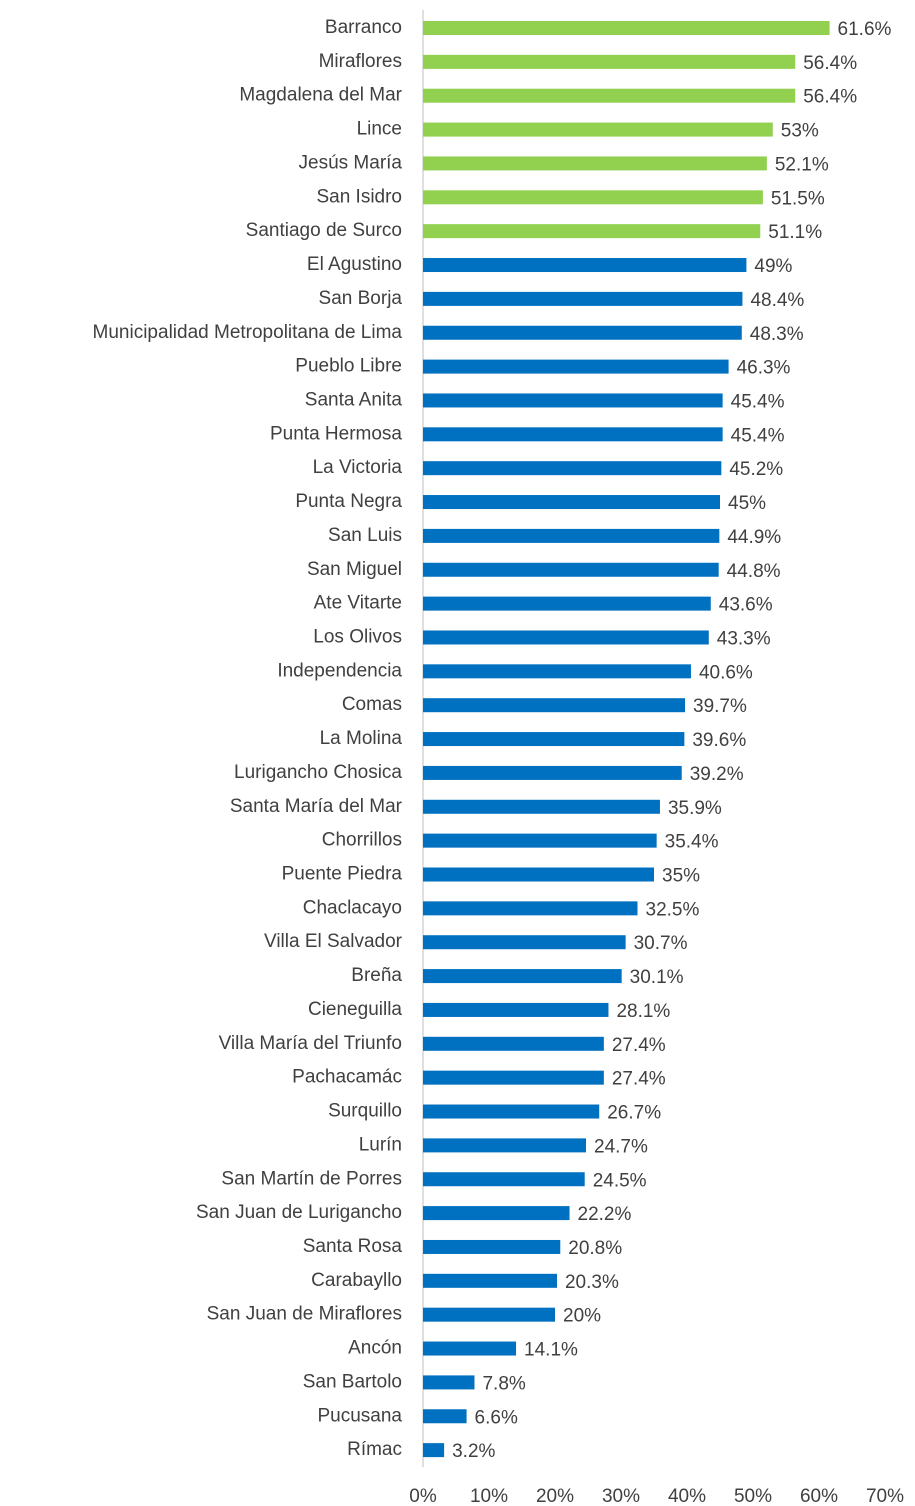 The height and width of the screenshot is (1506, 915). What do you see at coordinates (372, 704) in the screenshot?
I see `y-tick-label: Comas` at bounding box center [372, 704].